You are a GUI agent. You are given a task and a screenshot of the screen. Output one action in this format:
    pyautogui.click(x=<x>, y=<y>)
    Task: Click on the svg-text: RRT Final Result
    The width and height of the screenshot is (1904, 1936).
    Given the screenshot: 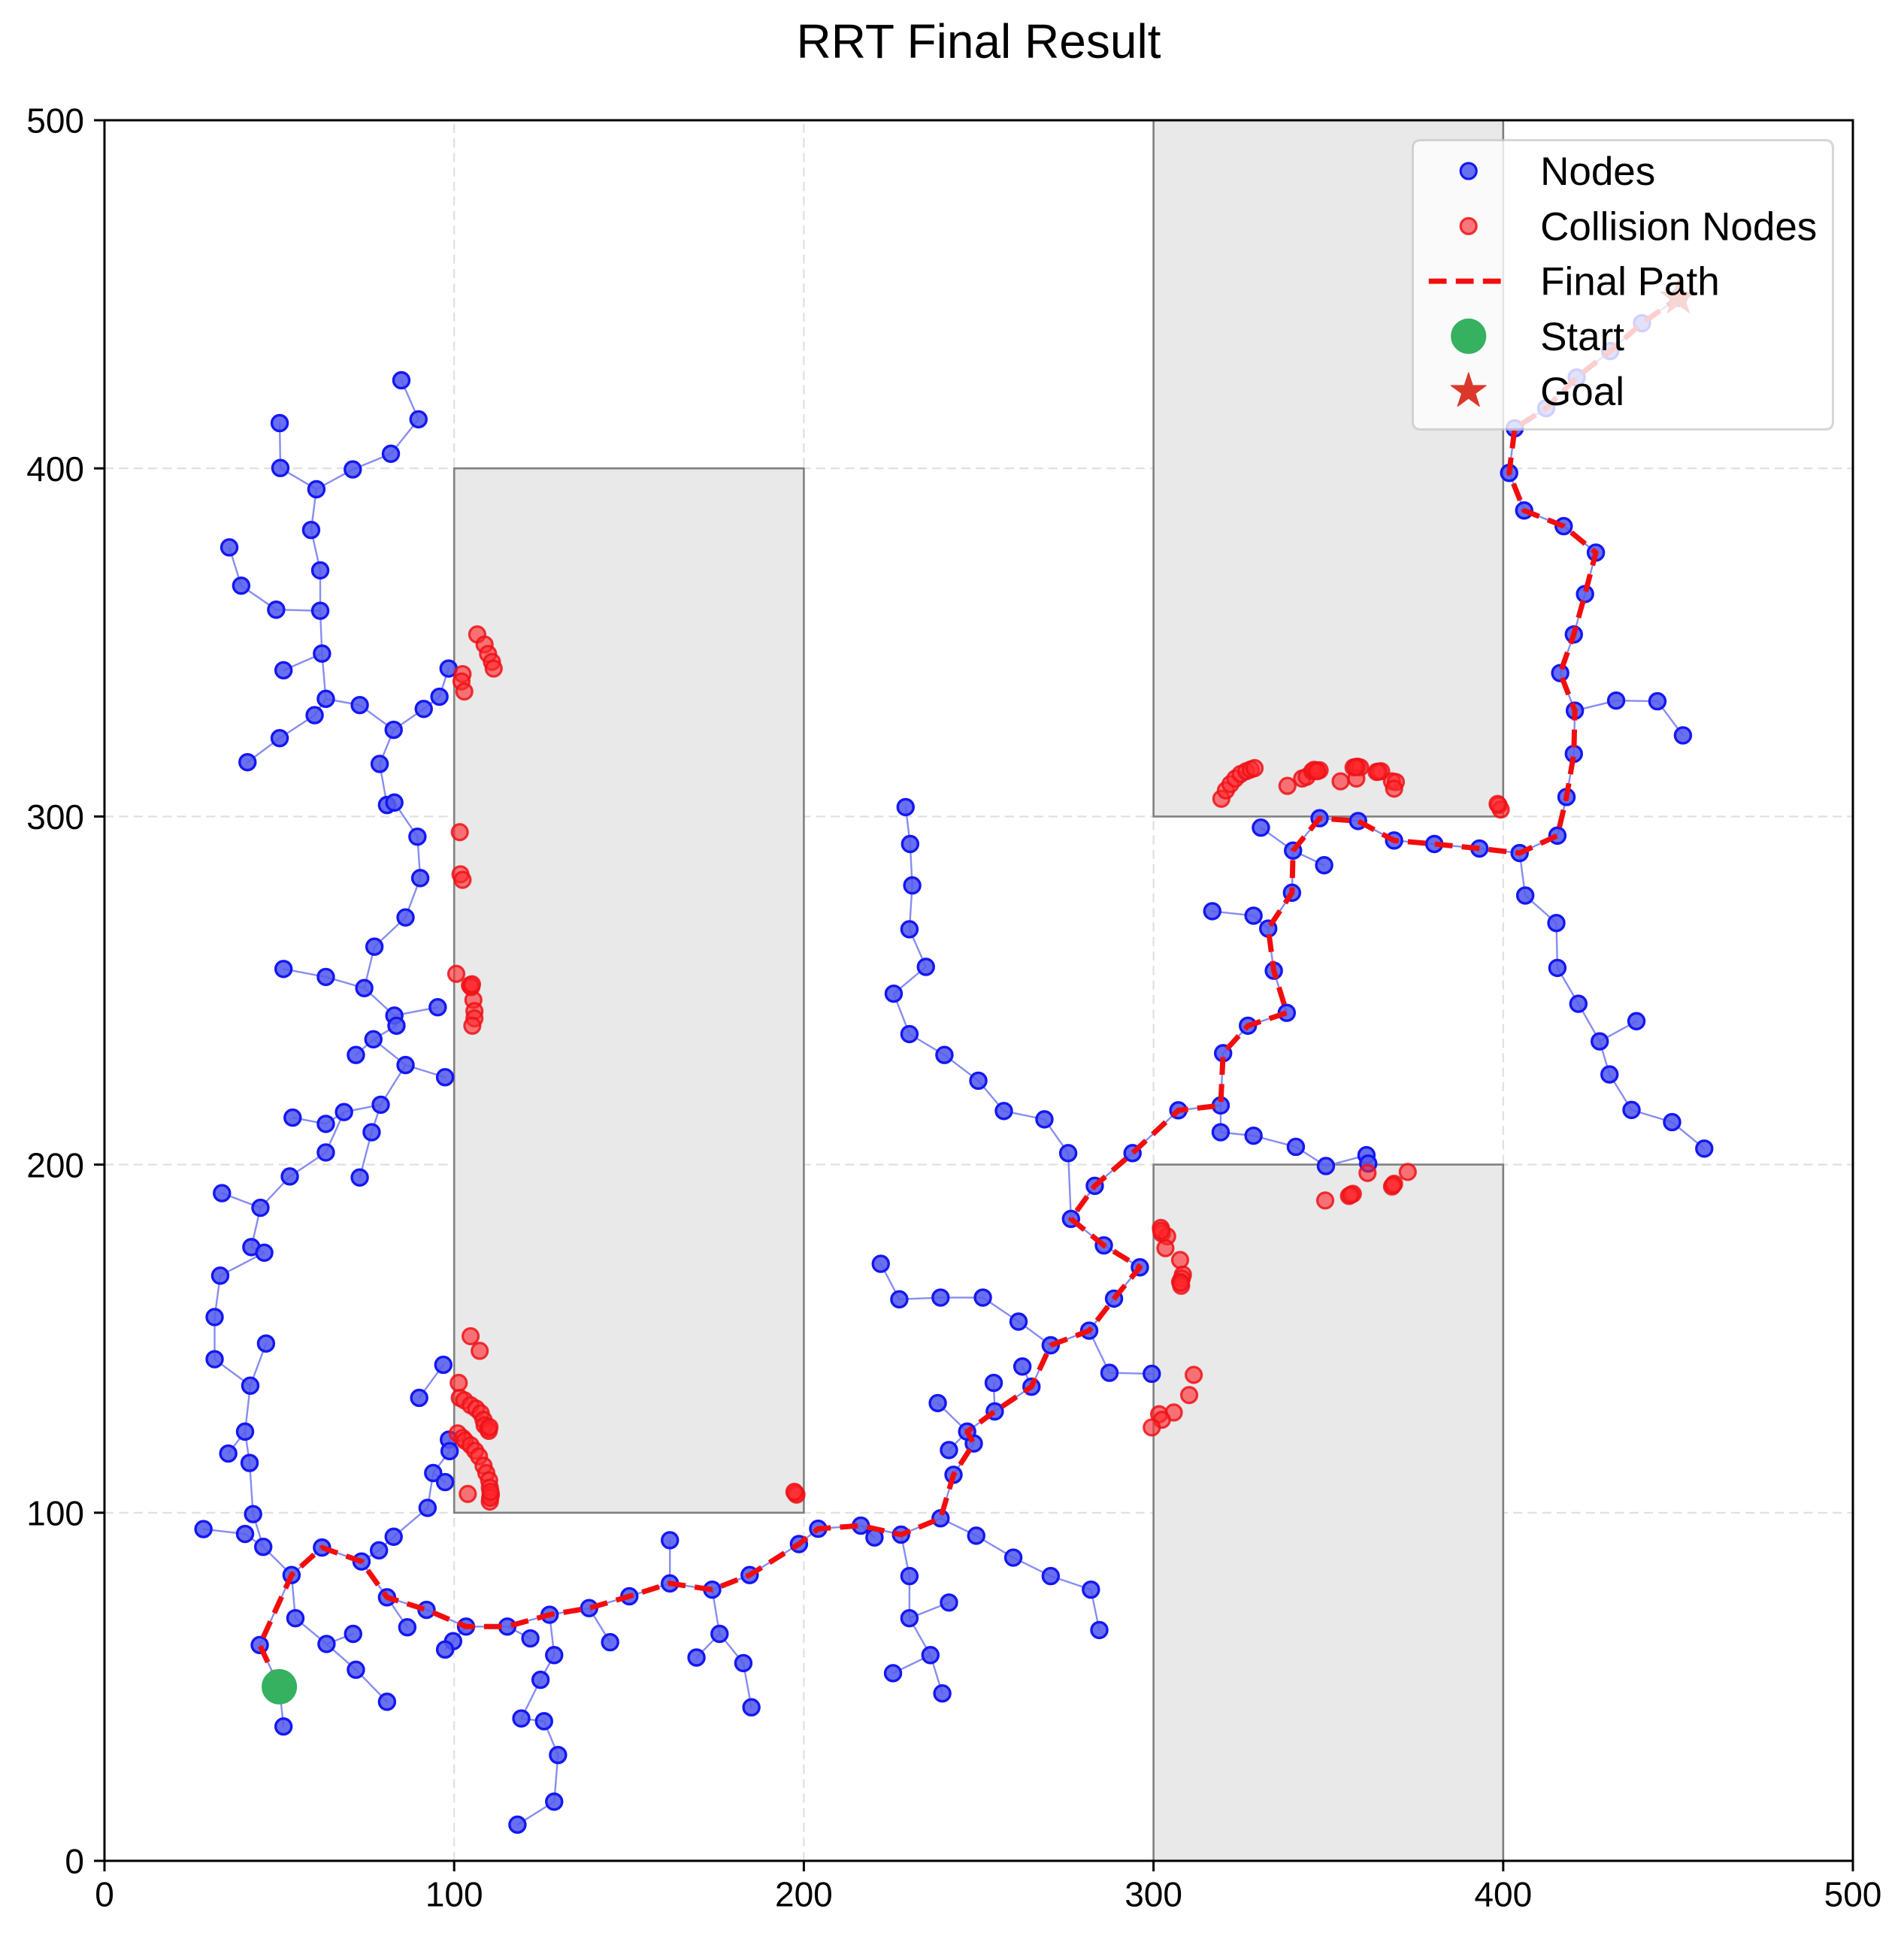 What is the action you would take?
    pyautogui.click(x=979, y=41)
    